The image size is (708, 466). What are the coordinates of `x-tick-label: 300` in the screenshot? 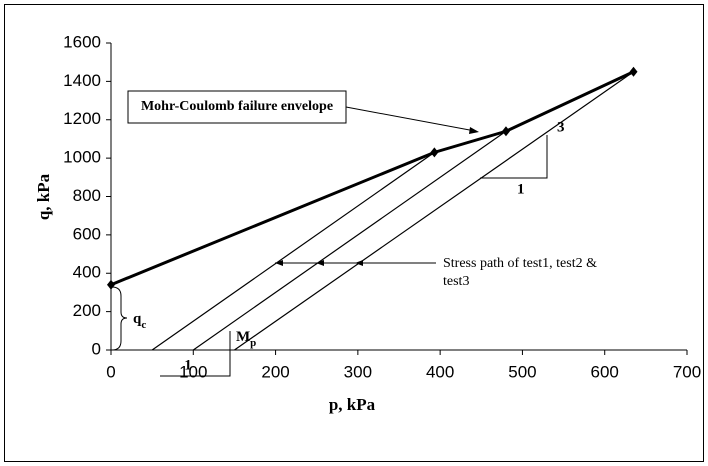 It's located at (358, 371).